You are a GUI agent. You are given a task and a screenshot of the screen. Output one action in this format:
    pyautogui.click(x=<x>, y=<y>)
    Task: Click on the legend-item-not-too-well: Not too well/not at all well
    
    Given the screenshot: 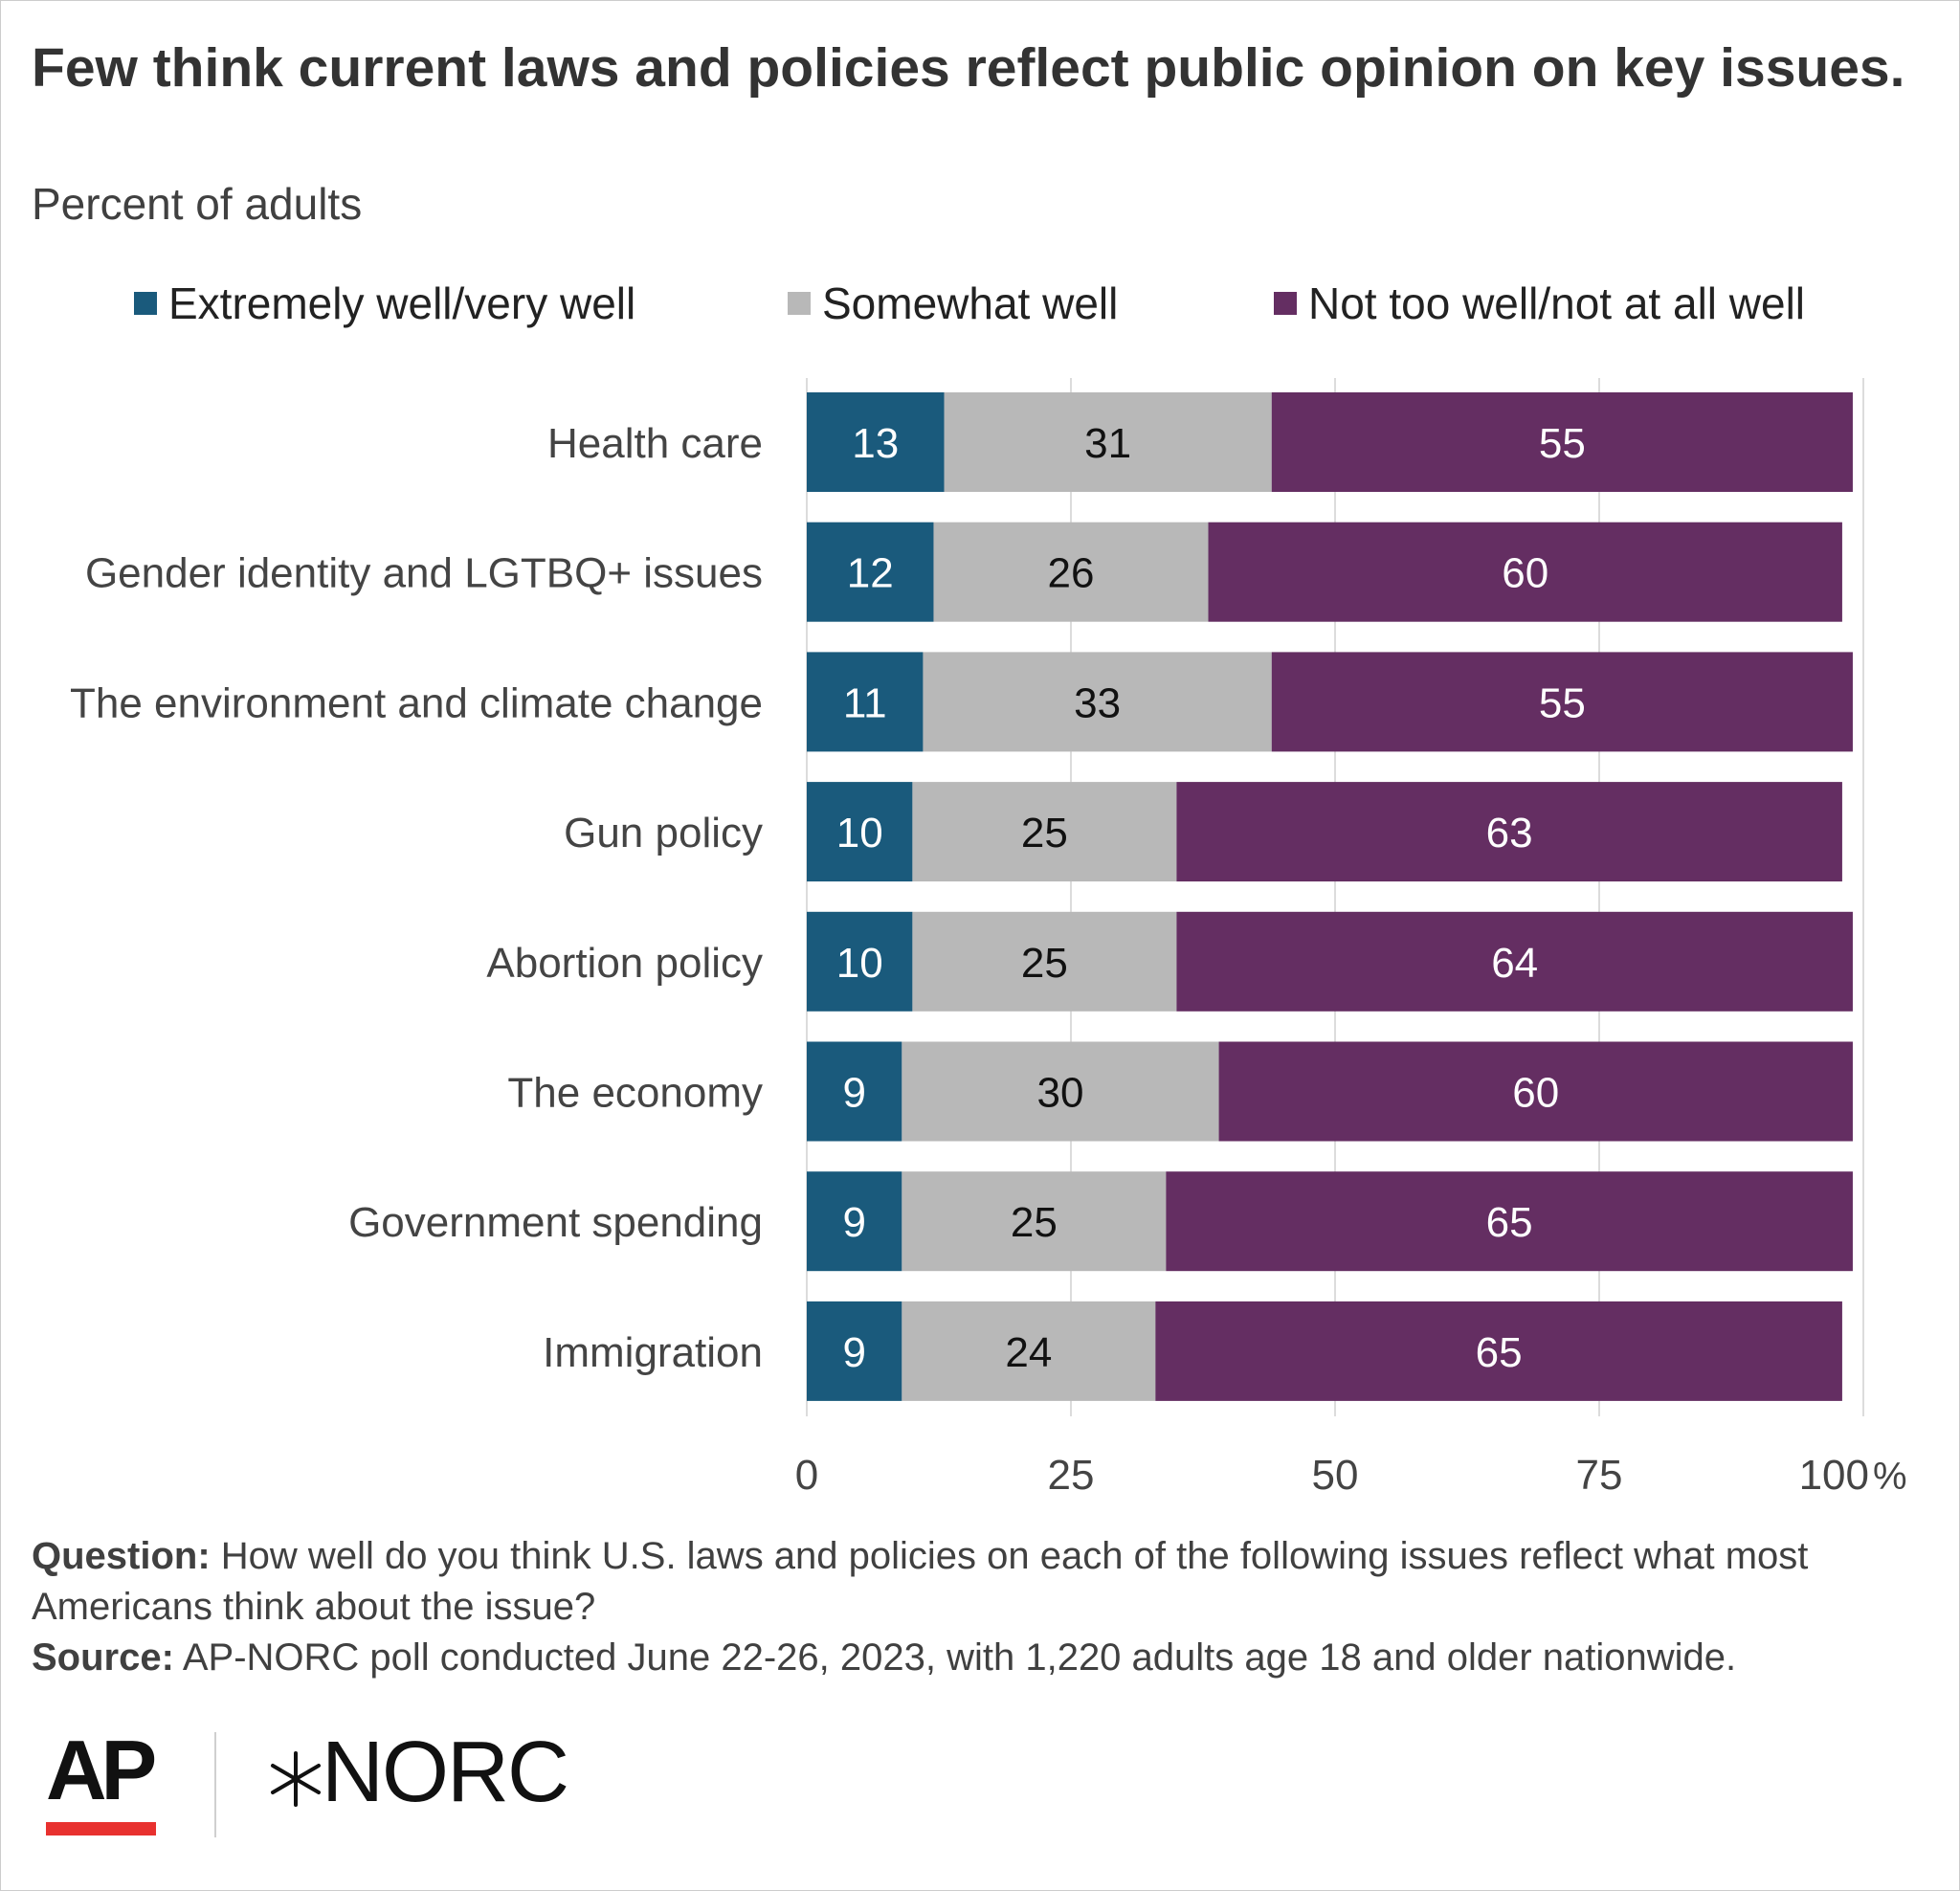 What is the action you would take?
    pyautogui.click(x=1540, y=303)
    